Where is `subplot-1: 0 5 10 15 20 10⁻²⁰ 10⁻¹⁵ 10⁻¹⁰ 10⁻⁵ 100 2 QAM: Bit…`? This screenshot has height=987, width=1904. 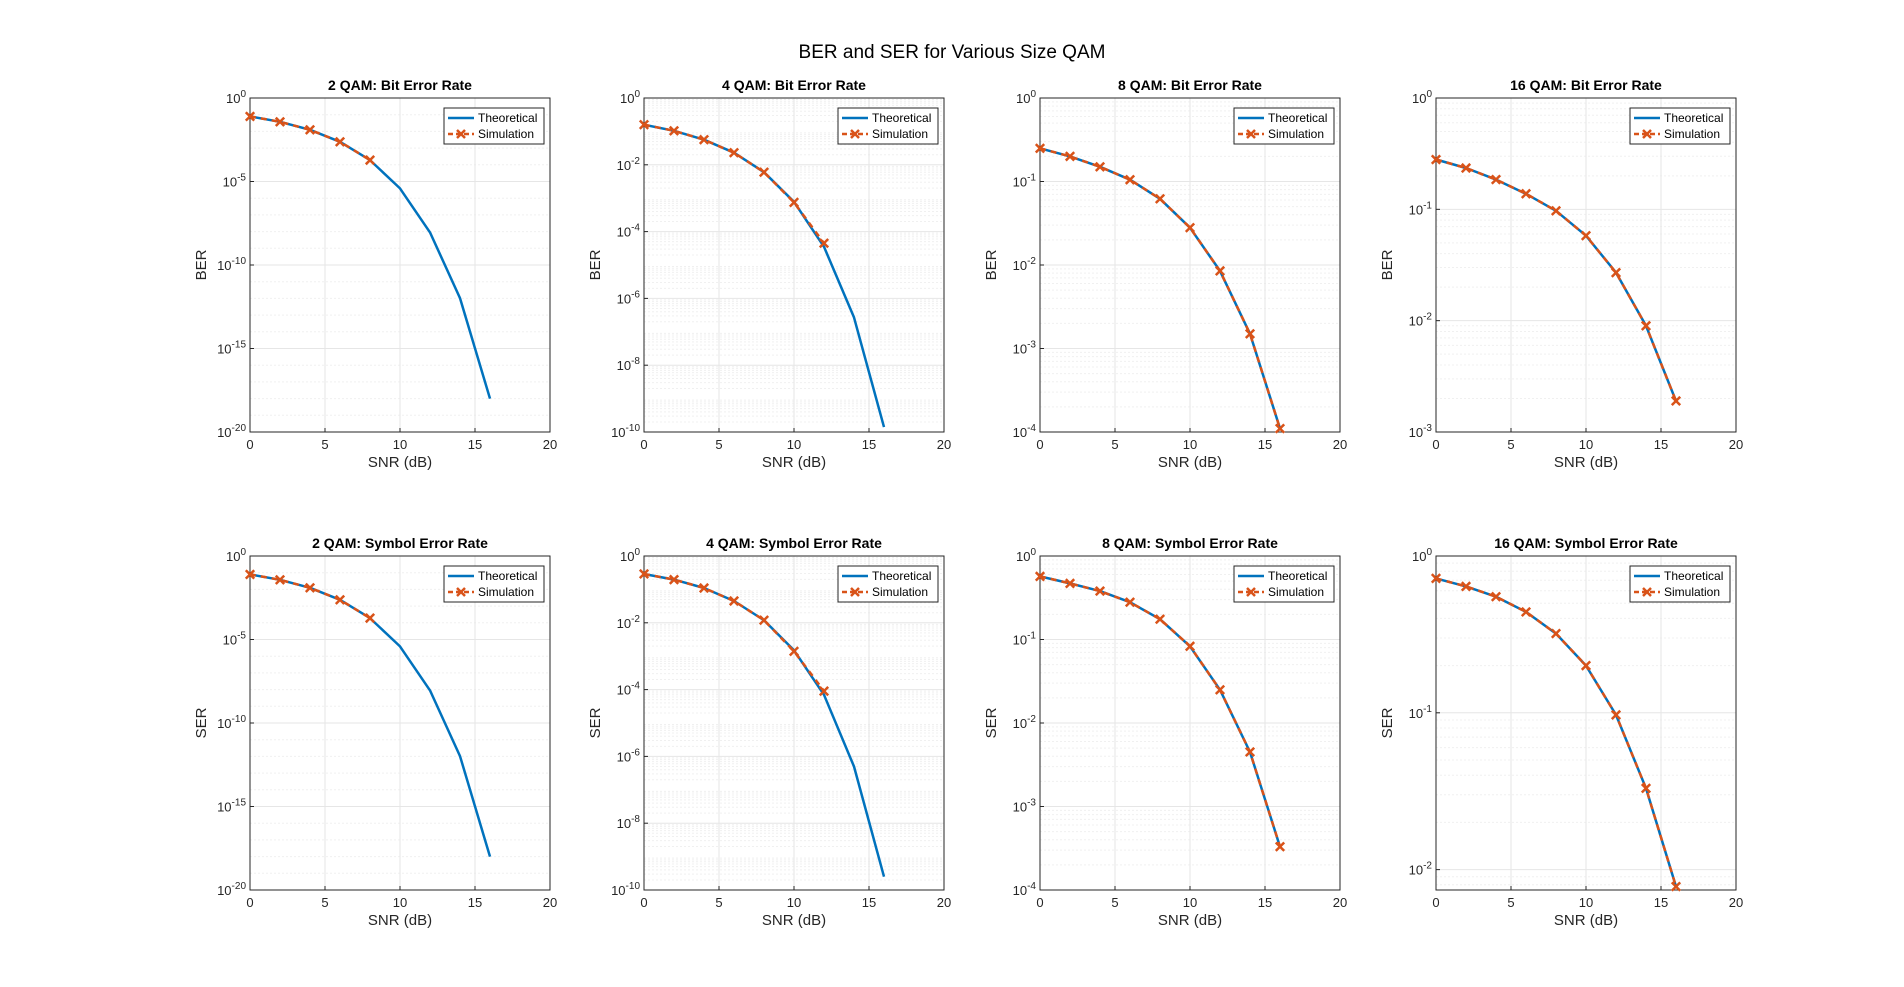 subplot-1: 0 5 10 15 20 10⁻²⁰ 10⁻¹⁵ 10⁻¹⁰ 10⁻⁵ 100 2 QAM: Bit… is located at coordinates (375, 274).